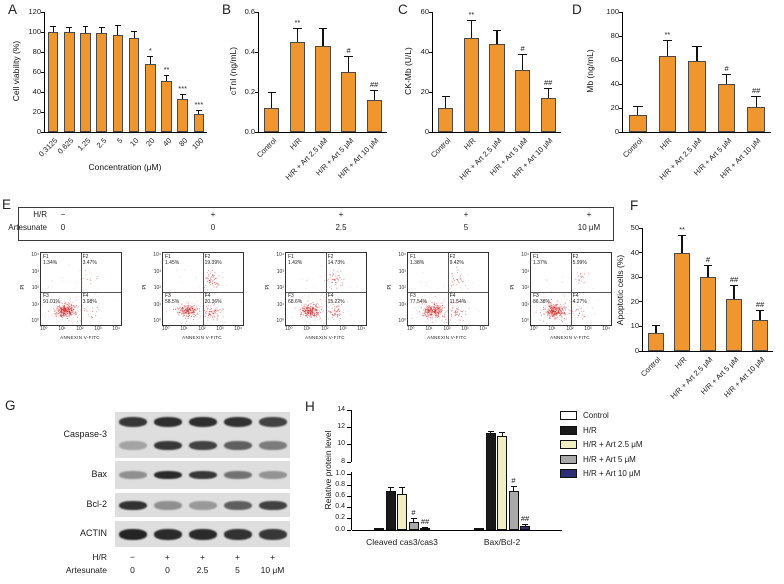 The image size is (784, 584). I want to click on quadrant-text: 3.98%, so click(89, 302).